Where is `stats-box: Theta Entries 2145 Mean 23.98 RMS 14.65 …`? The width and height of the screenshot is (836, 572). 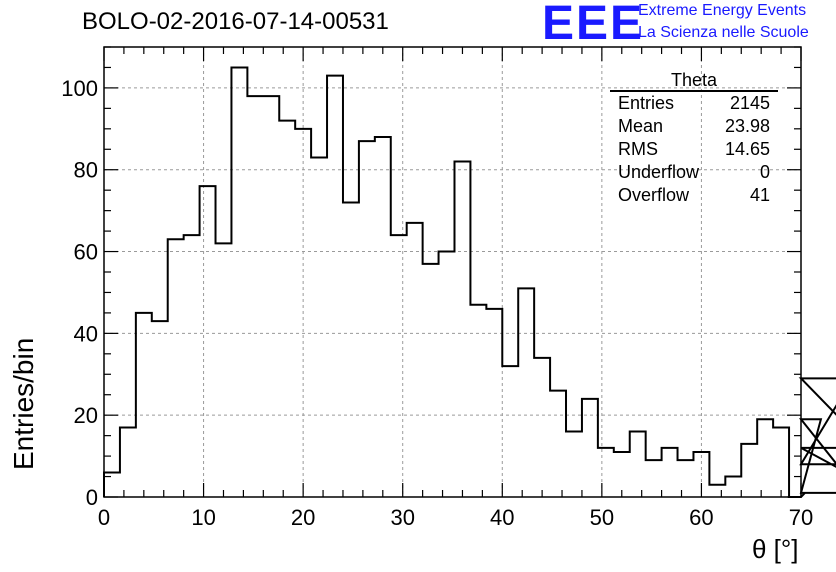 stats-box: Theta Entries 2145 Mean 23.98 RMS 14.65 … is located at coordinates (694, 138).